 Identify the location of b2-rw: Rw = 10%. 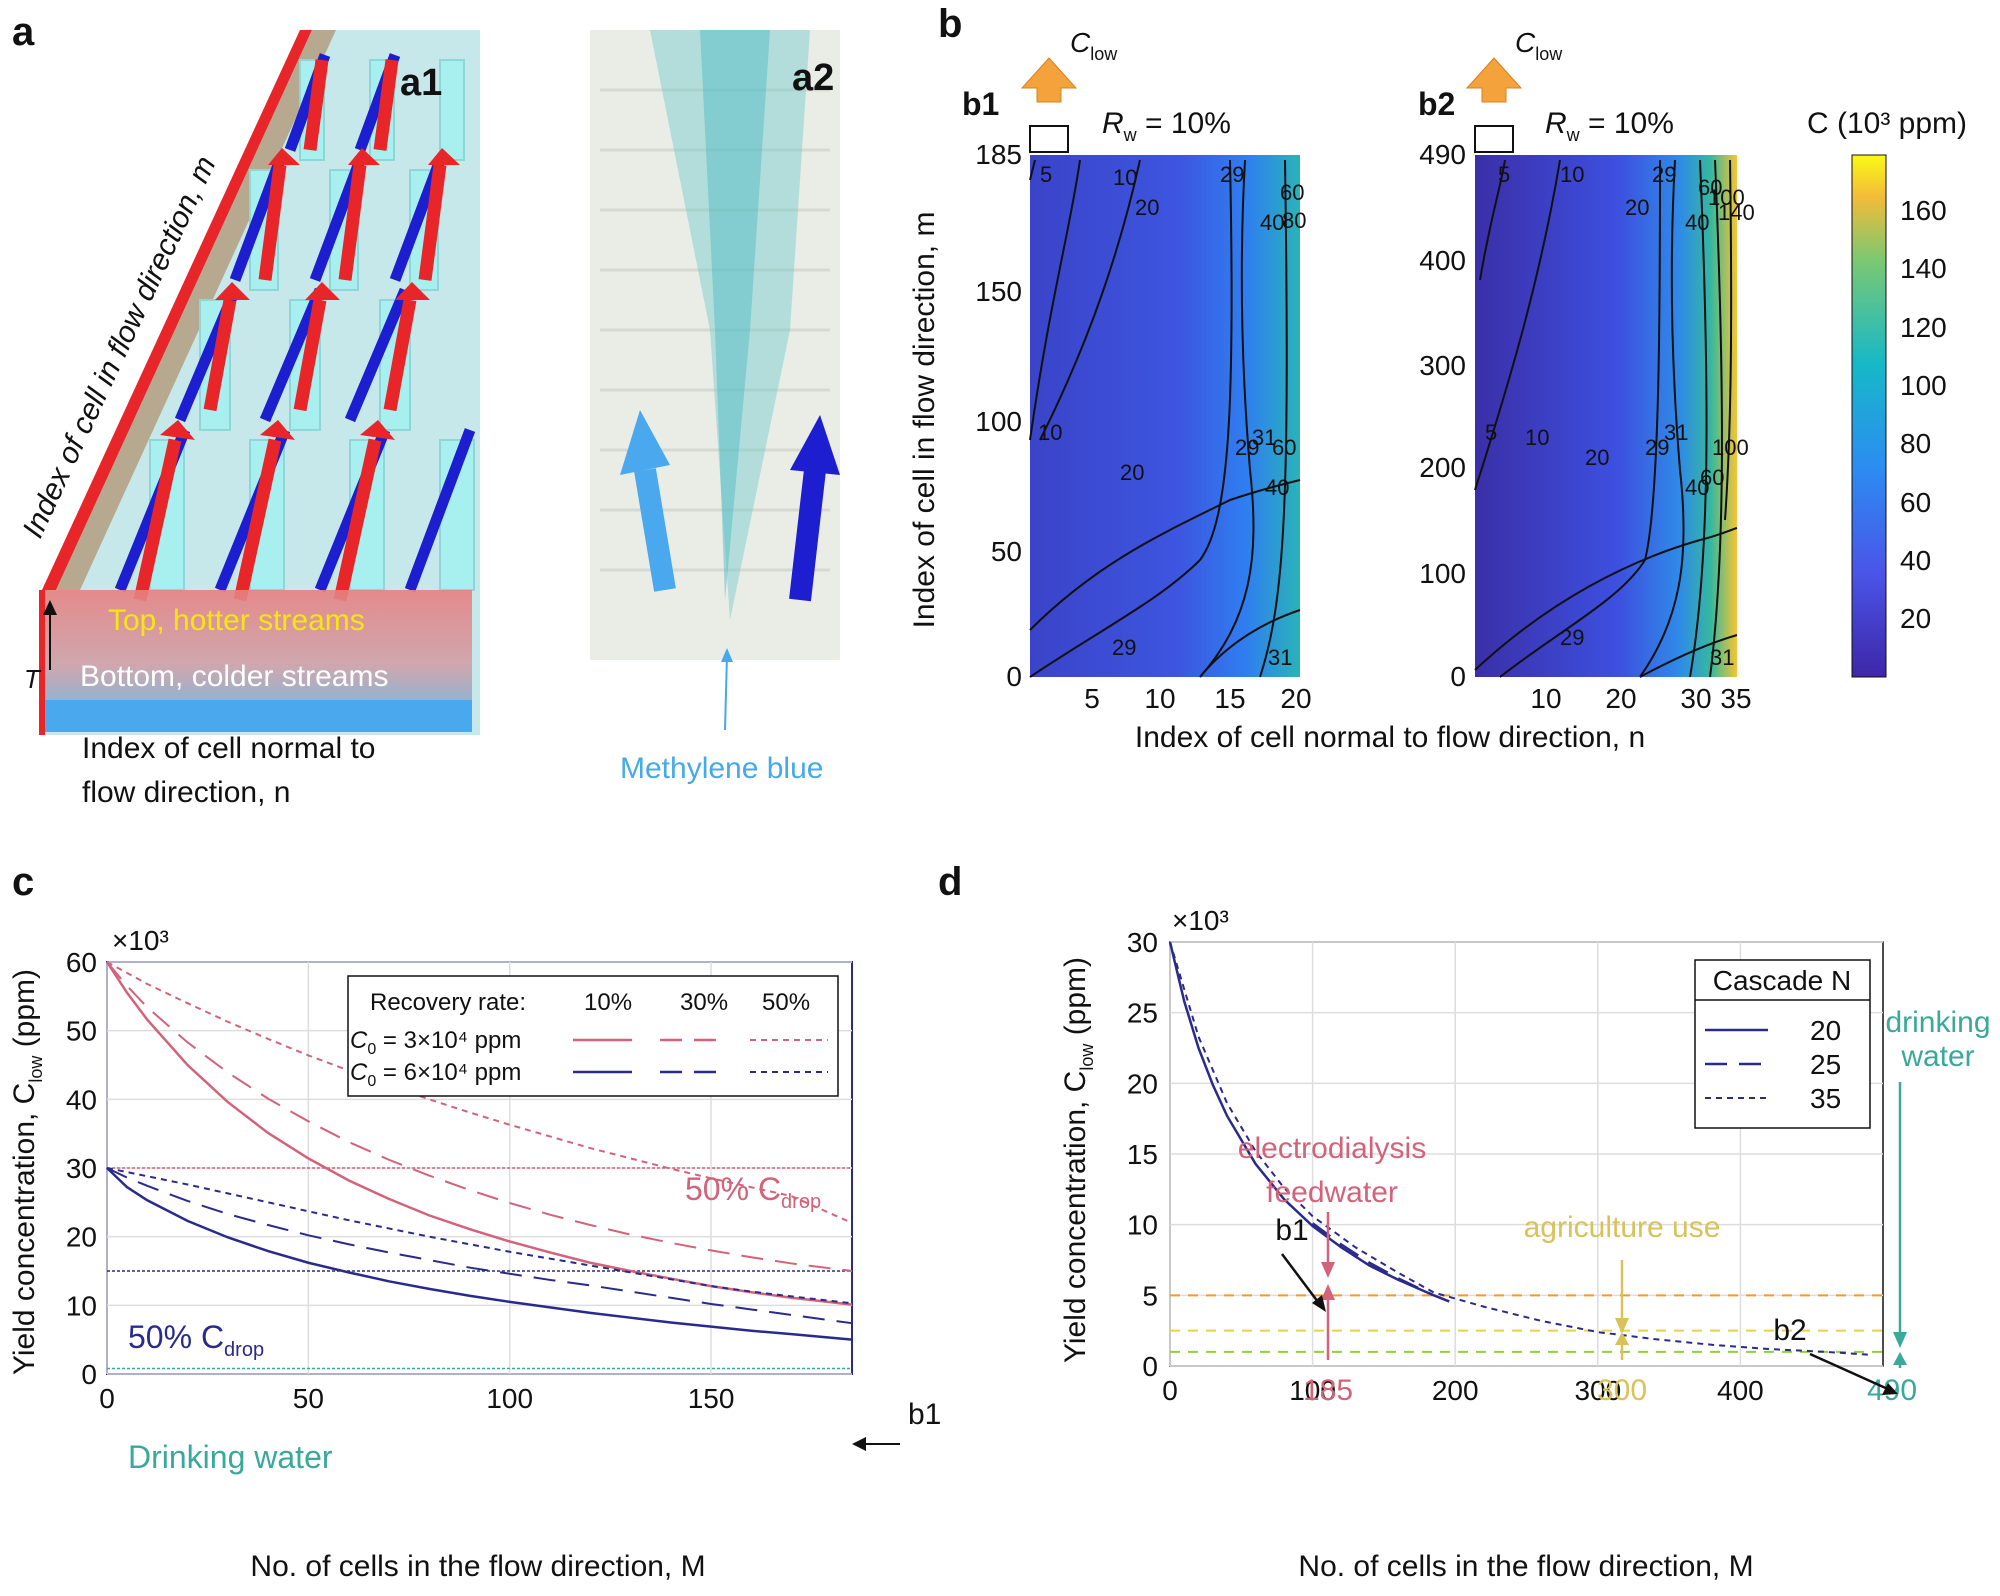
(1609, 126).